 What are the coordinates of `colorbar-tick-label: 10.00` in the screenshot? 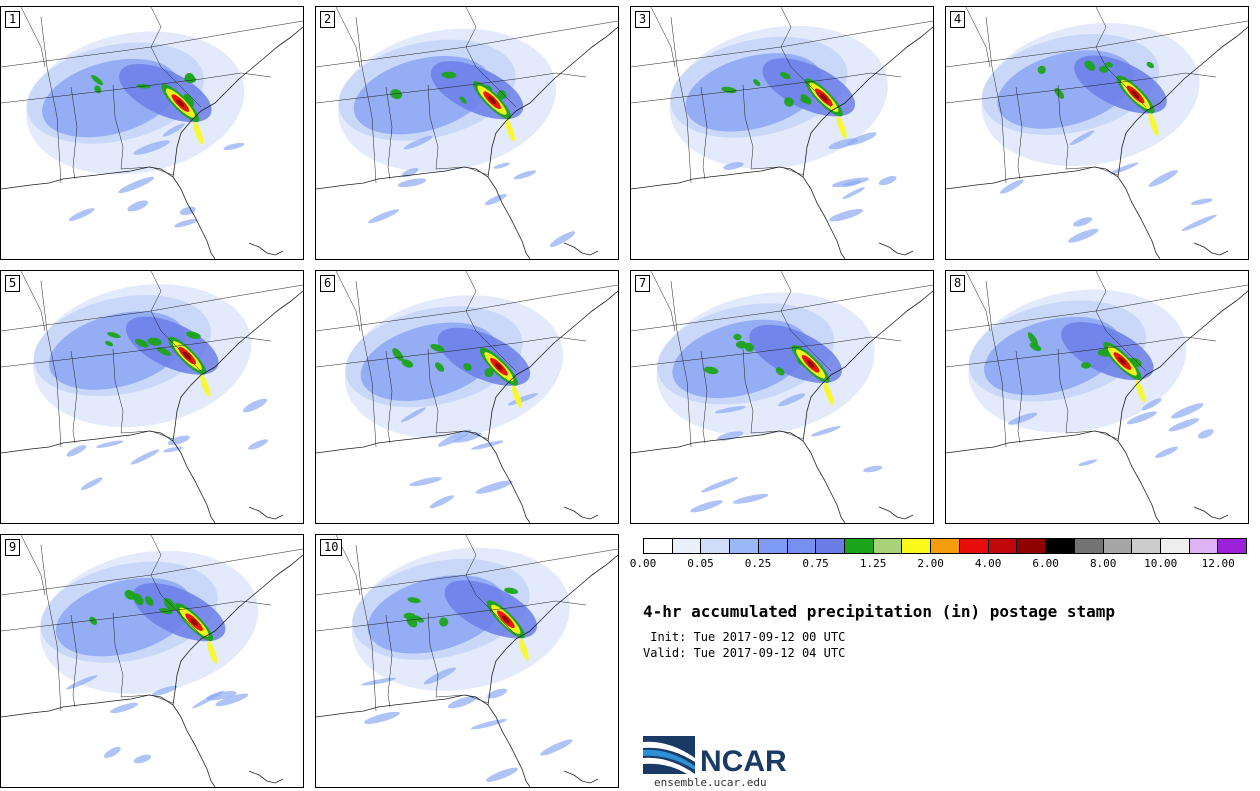 It's located at (1161, 563).